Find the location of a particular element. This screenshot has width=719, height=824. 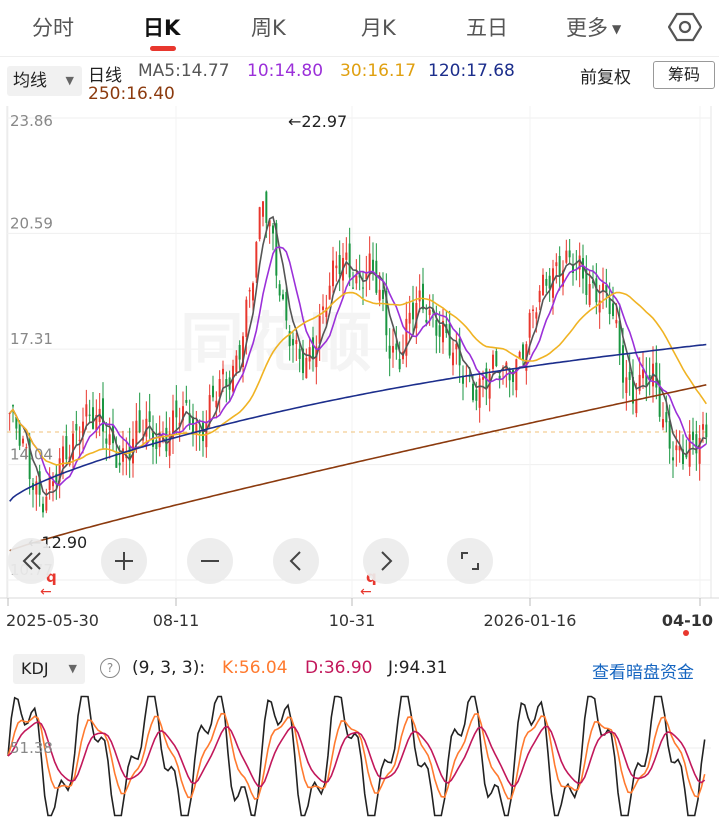

scroll-left-button is located at coordinates (296, 561).